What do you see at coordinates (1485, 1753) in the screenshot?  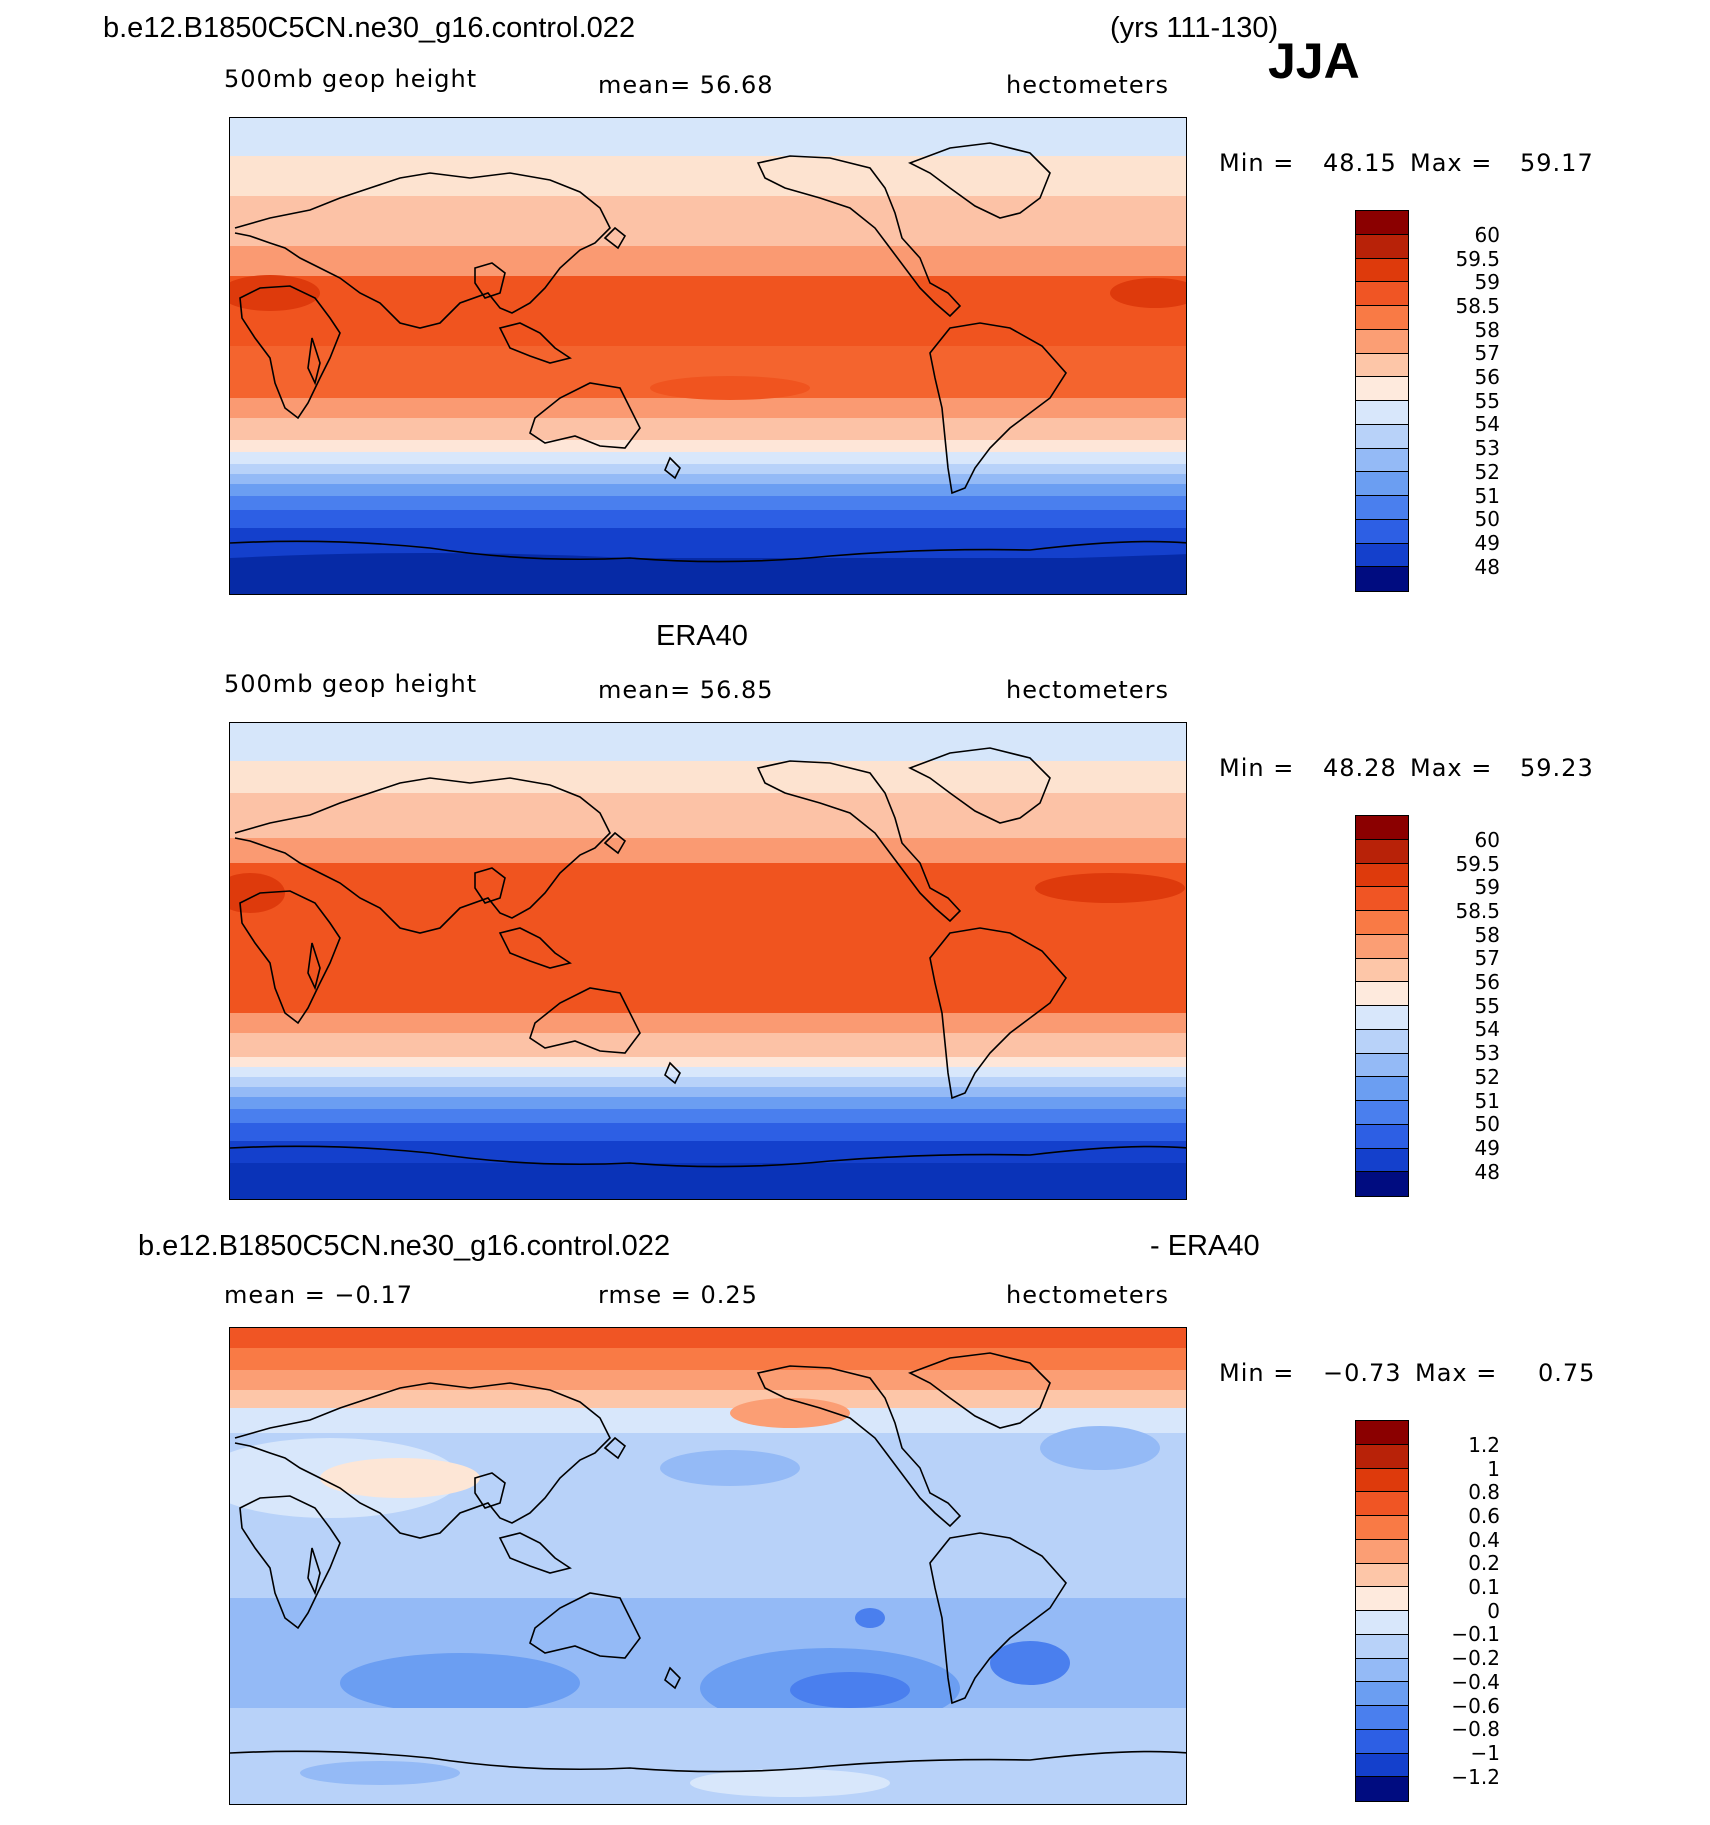 I see `colorbar-tick: −1` at bounding box center [1485, 1753].